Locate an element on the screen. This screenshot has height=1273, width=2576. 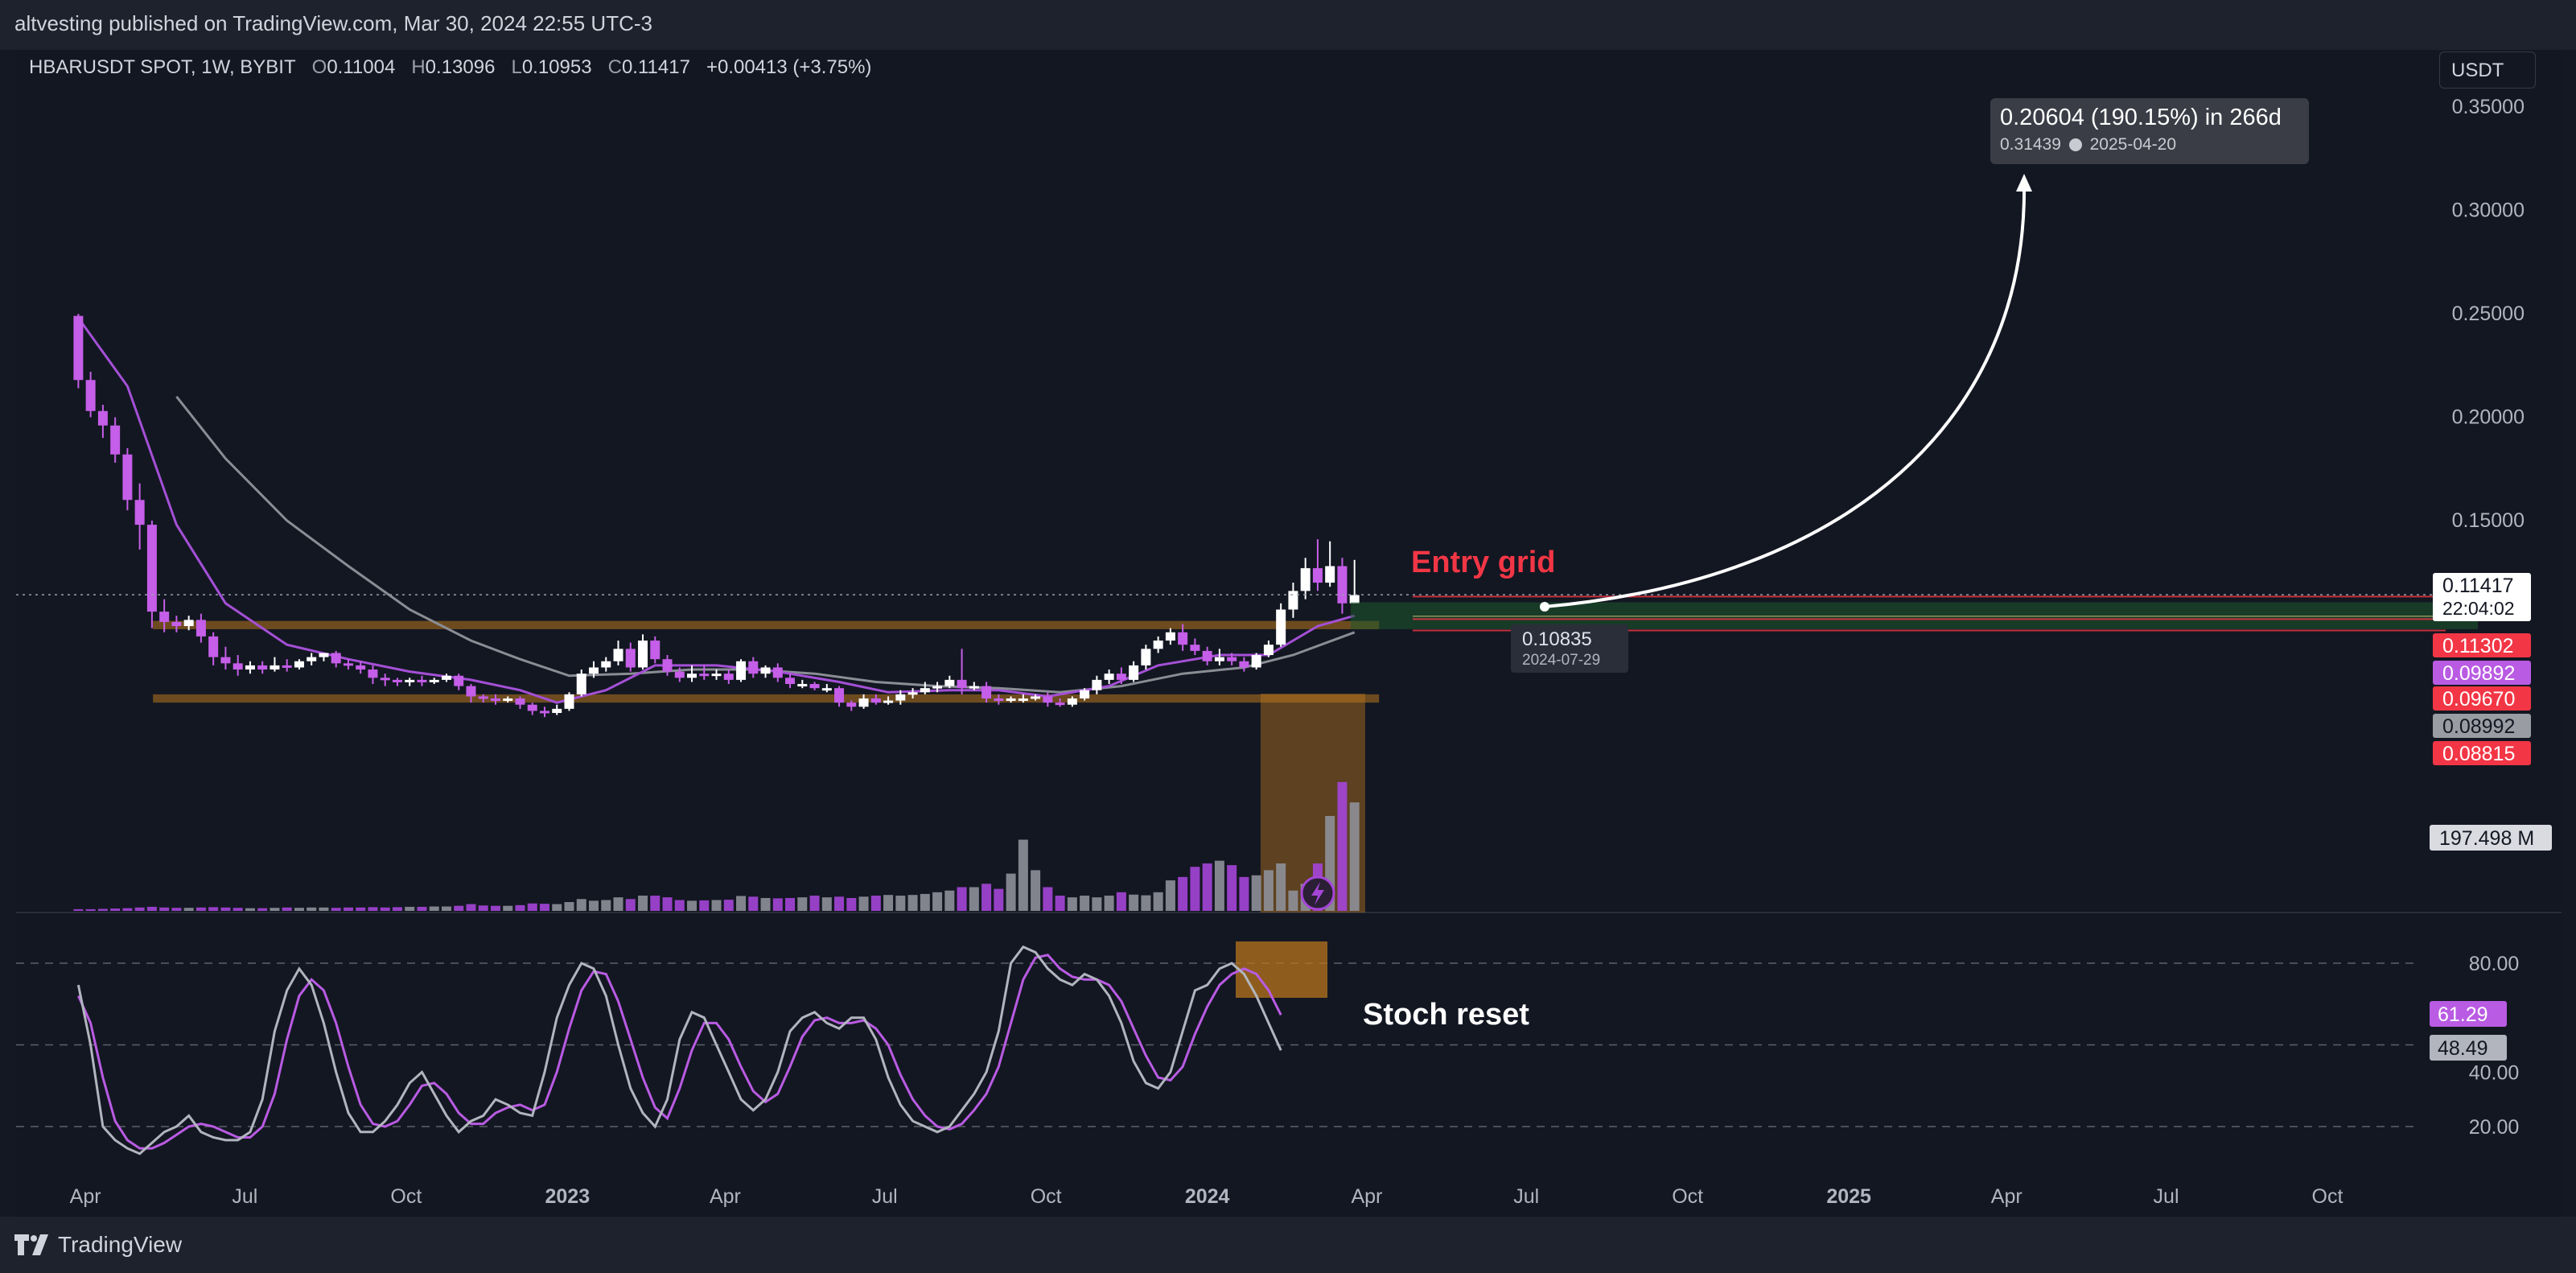
price-label-value: 0.09892 is located at coordinates (2478, 673).